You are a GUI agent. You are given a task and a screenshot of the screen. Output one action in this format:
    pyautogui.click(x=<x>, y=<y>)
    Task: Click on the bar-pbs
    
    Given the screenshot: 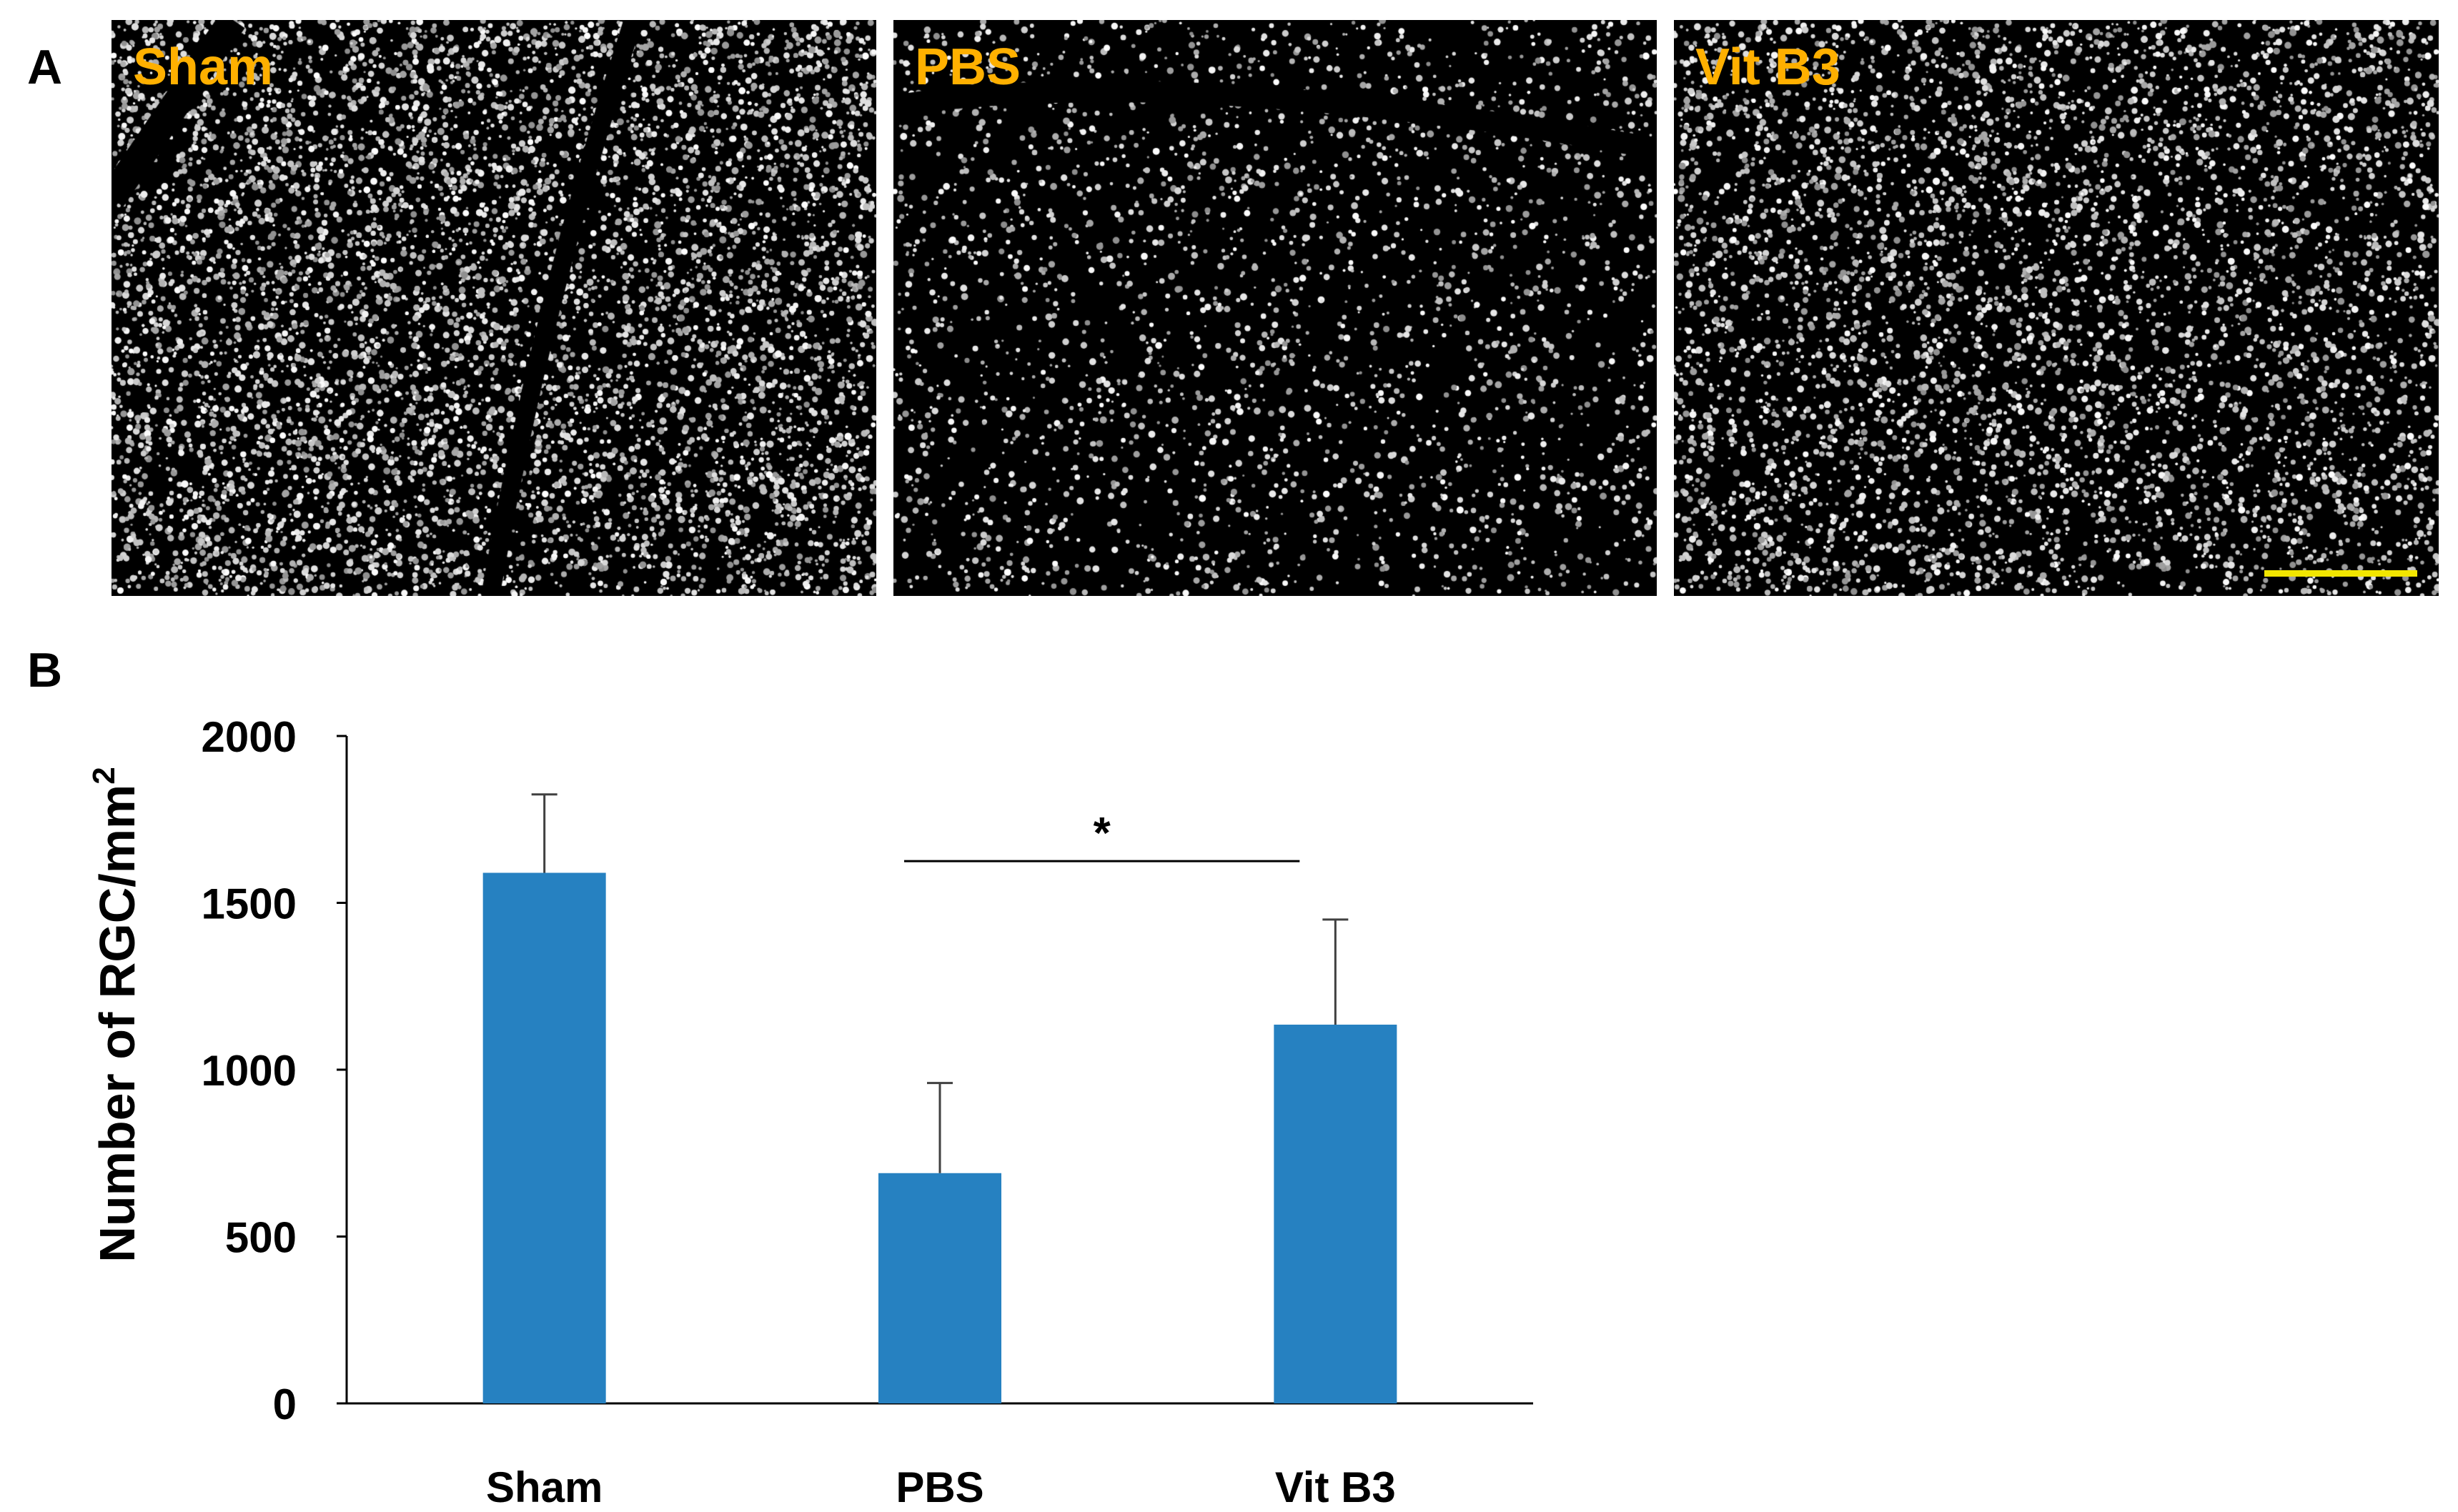 What is the action you would take?
    pyautogui.click(x=939, y=1288)
    